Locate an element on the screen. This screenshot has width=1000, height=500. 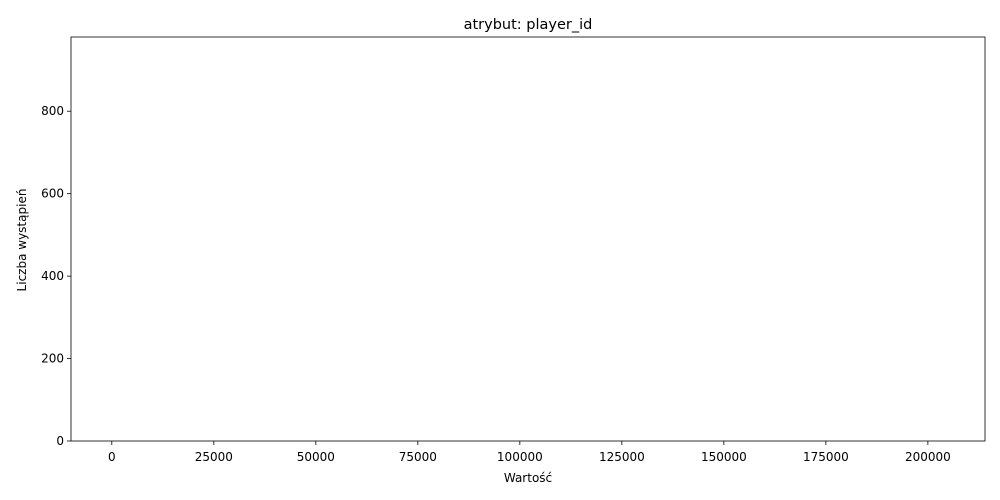
y-tick-label: 0 is located at coordinates (60, 441).